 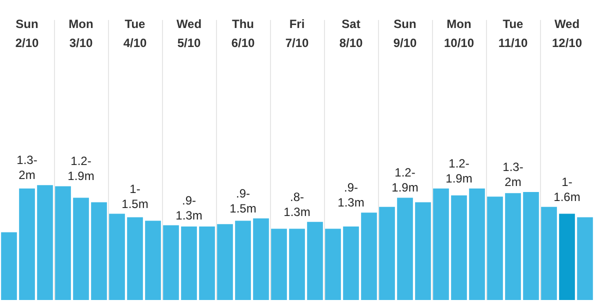 What do you see at coordinates (243, 201) in the screenshot?
I see `annotation: .9-1.5m` at bounding box center [243, 201].